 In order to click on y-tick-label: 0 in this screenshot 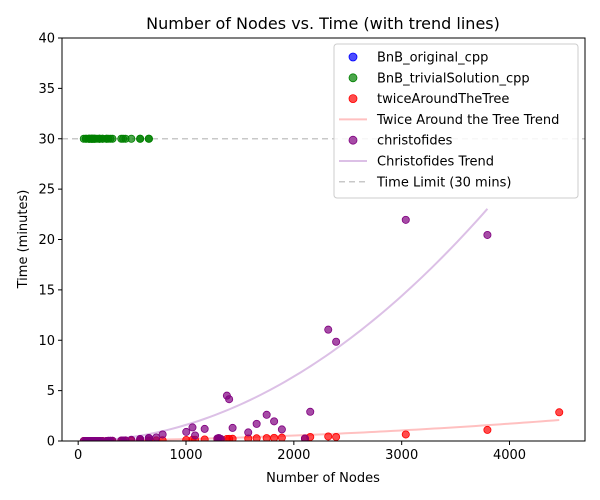, I will do `click(51, 442)`.